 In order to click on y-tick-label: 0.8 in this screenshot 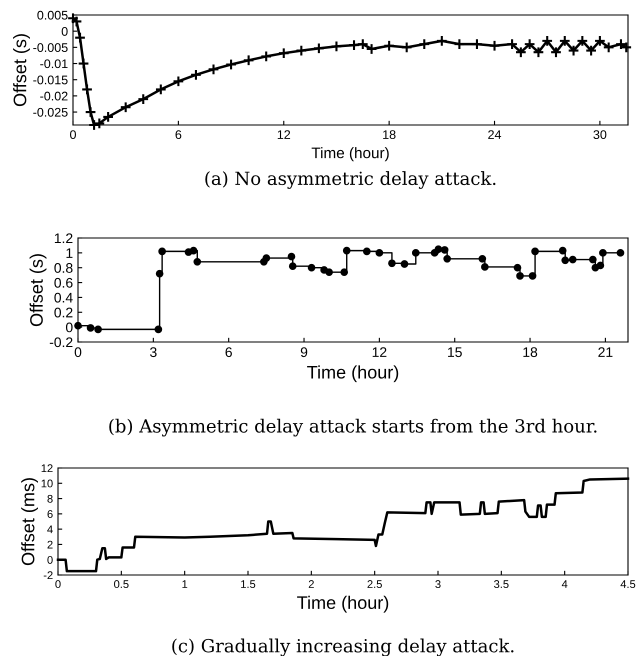, I will do `click(63, 268)`.